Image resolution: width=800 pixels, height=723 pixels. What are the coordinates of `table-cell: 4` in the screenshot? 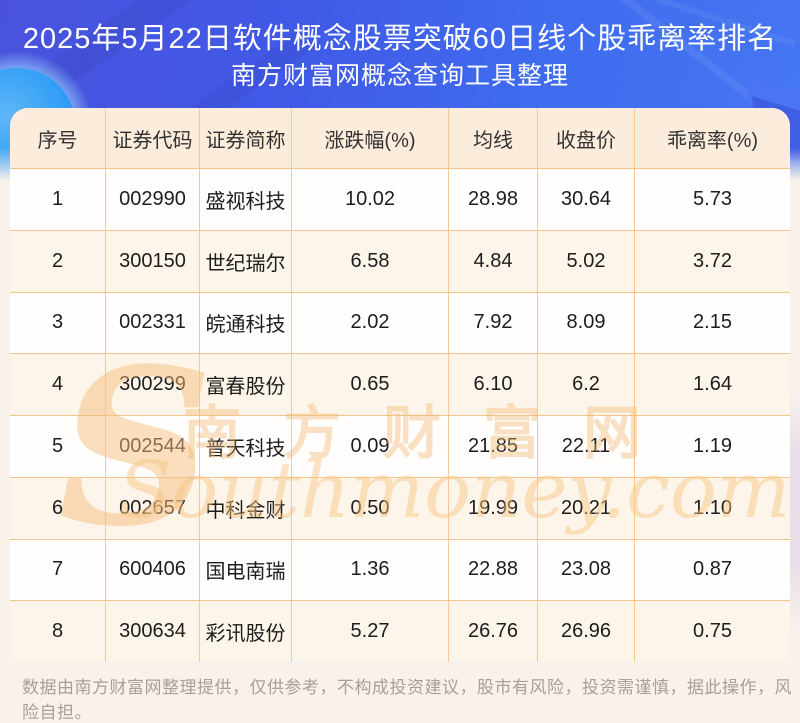 It's located at (57, 384).